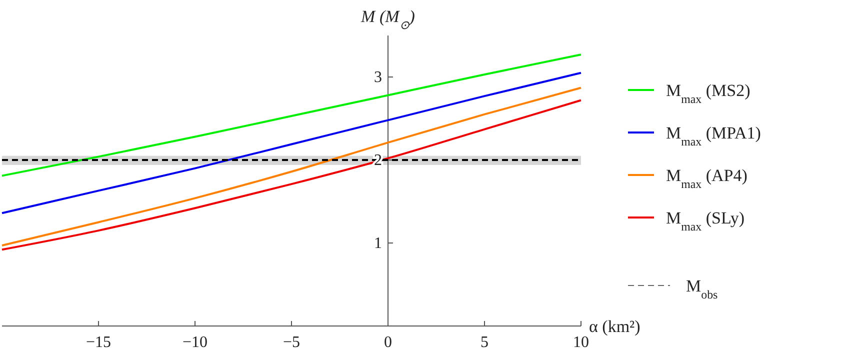 The image size is (843, 359). What do you see at coordinates (705, 221) in the screenshot?
I see `legend-label: M$_{max}$ (SLy)` at bounding box center [705, 221].